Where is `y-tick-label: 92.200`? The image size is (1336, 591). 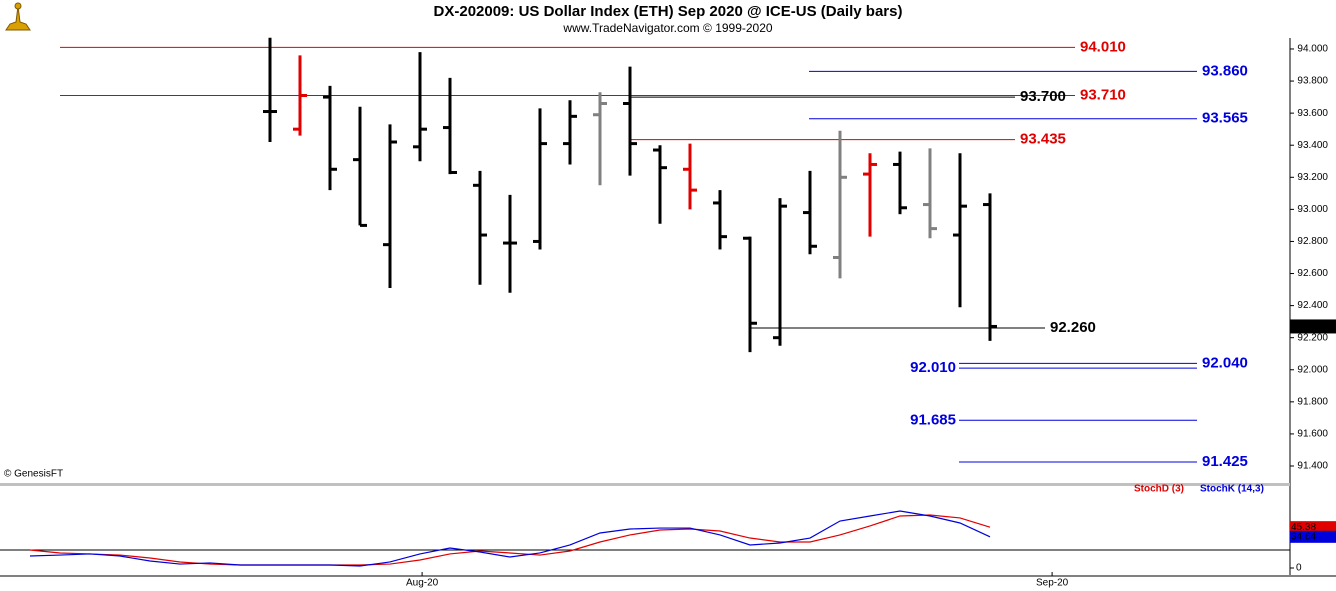 y-tick-label: 92.200 is located at coordinates (1312, 337).